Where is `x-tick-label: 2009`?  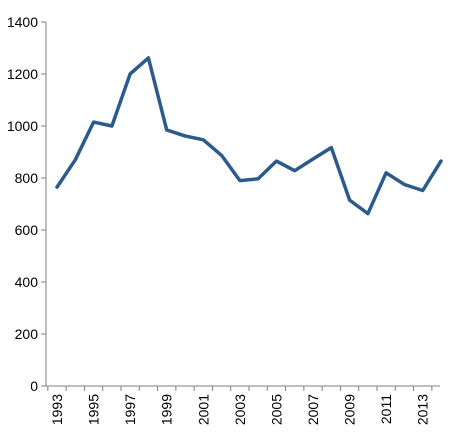
x-tick-label: 2009 is located at coordinates (350, 409).